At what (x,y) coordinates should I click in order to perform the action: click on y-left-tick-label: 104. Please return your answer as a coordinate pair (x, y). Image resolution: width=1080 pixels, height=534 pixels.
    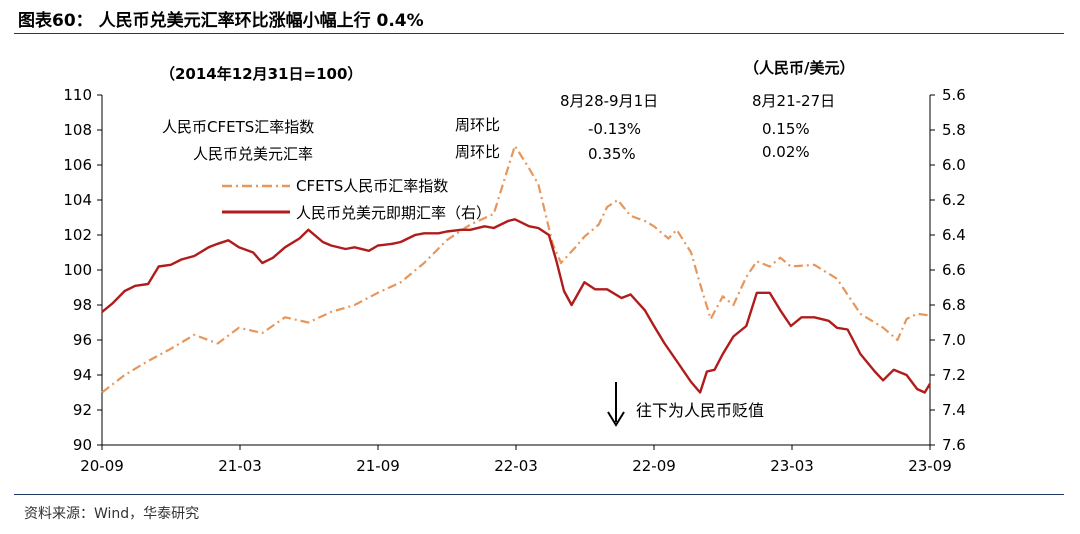
    Looking at the image, I should click on (77, 200).